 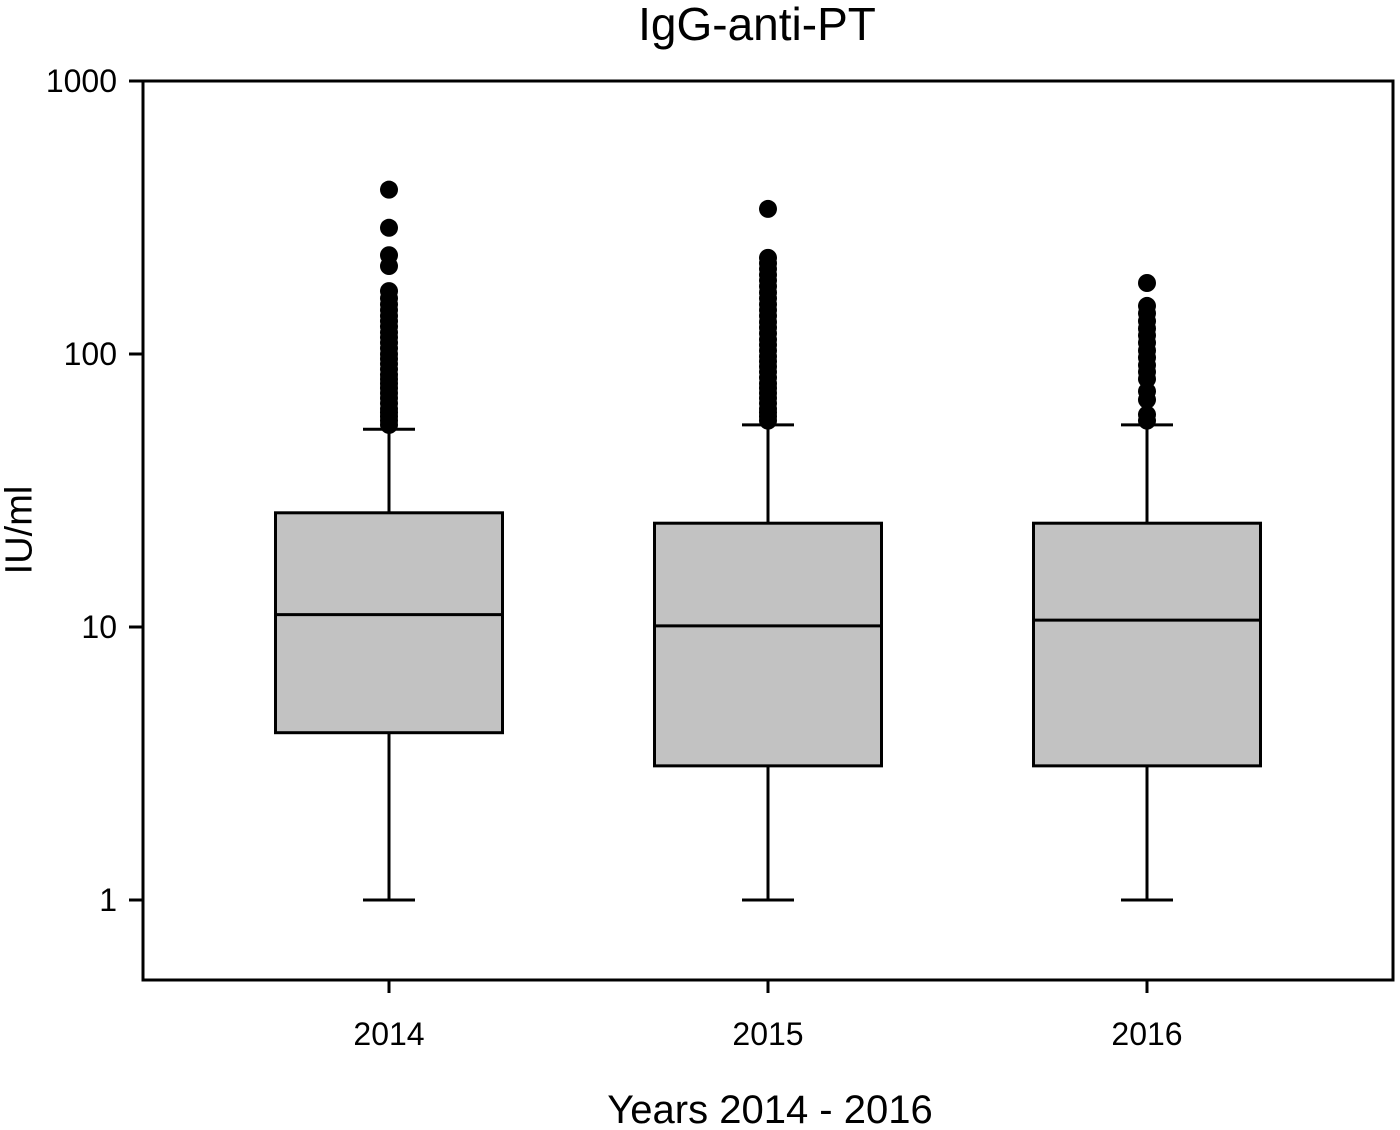 What do you see at coordinates (90, 354) in the screenshot?
I see `y-tick-label: 100` at bounding box center [90, 354].